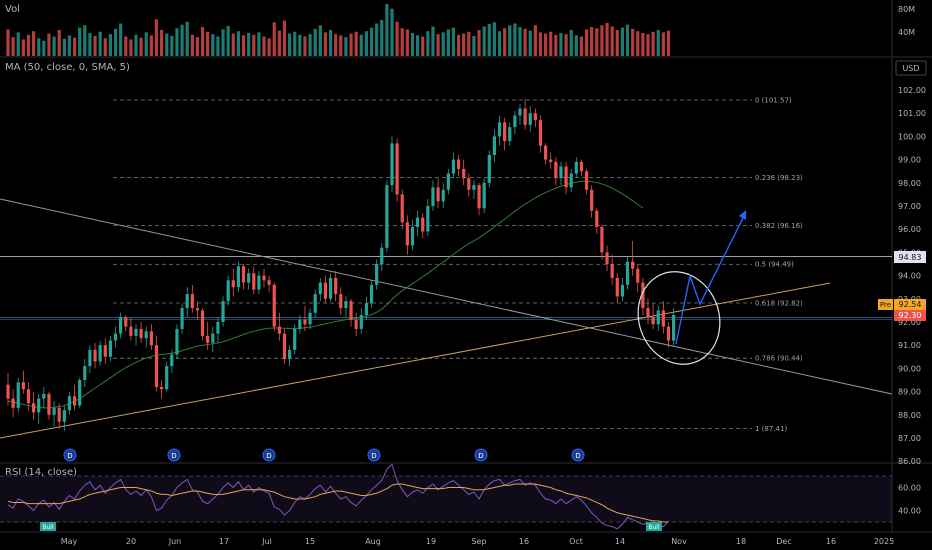 The image size is (932, 550). What do you see at coordinates (909, 461) in the screenshot?
I see `price-tick-label: 86.00` at bounding box center [909, 461].